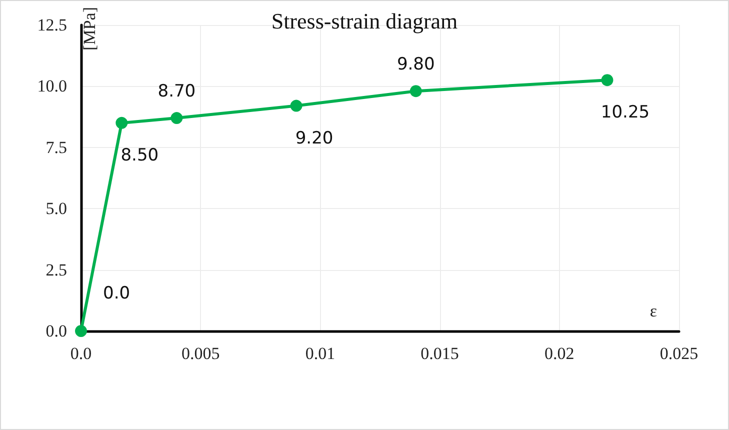 The height and width of the screenshot is (430, 729). What do you see at coordinates (56, 331) in the screenshot?
I see `y-tick-label: 0.0` at bounding box center [56, 331].